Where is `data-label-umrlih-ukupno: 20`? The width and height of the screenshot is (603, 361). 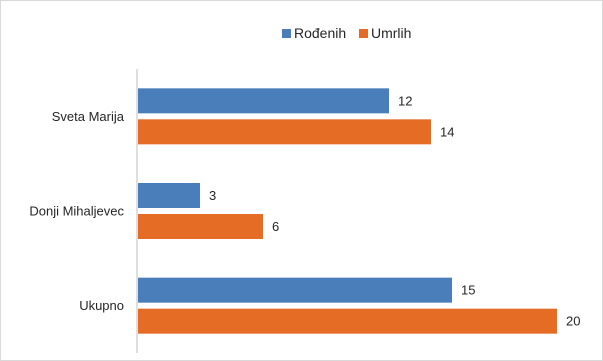 data-label-umrlih-ukupno: 20 is located at coordinates (573, 321).